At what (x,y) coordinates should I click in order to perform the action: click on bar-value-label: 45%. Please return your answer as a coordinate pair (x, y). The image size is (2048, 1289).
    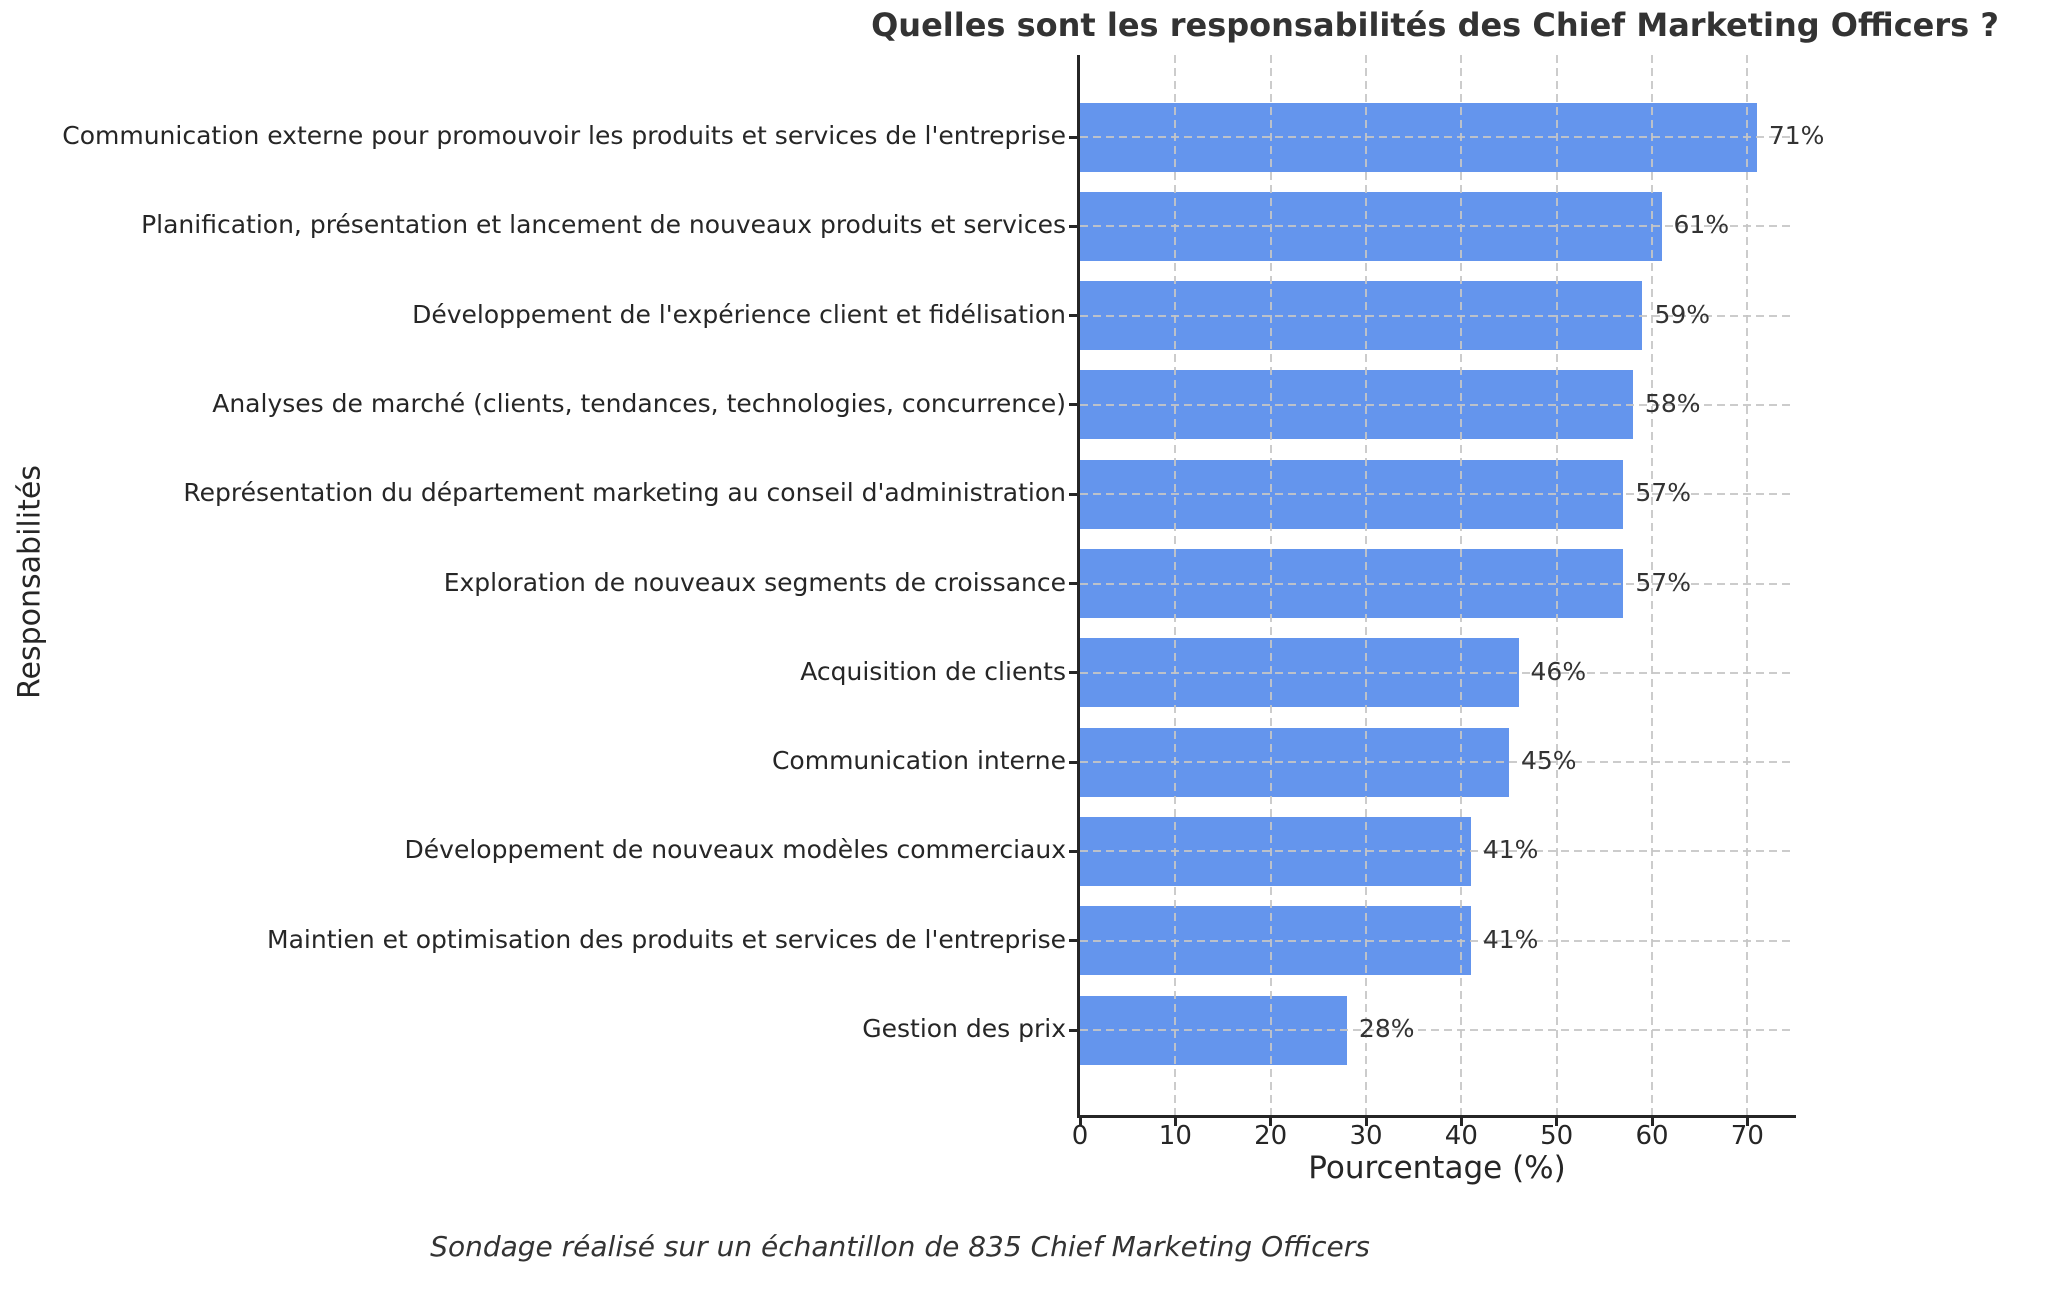
    Looking at the image, I should click on (1549, 761).